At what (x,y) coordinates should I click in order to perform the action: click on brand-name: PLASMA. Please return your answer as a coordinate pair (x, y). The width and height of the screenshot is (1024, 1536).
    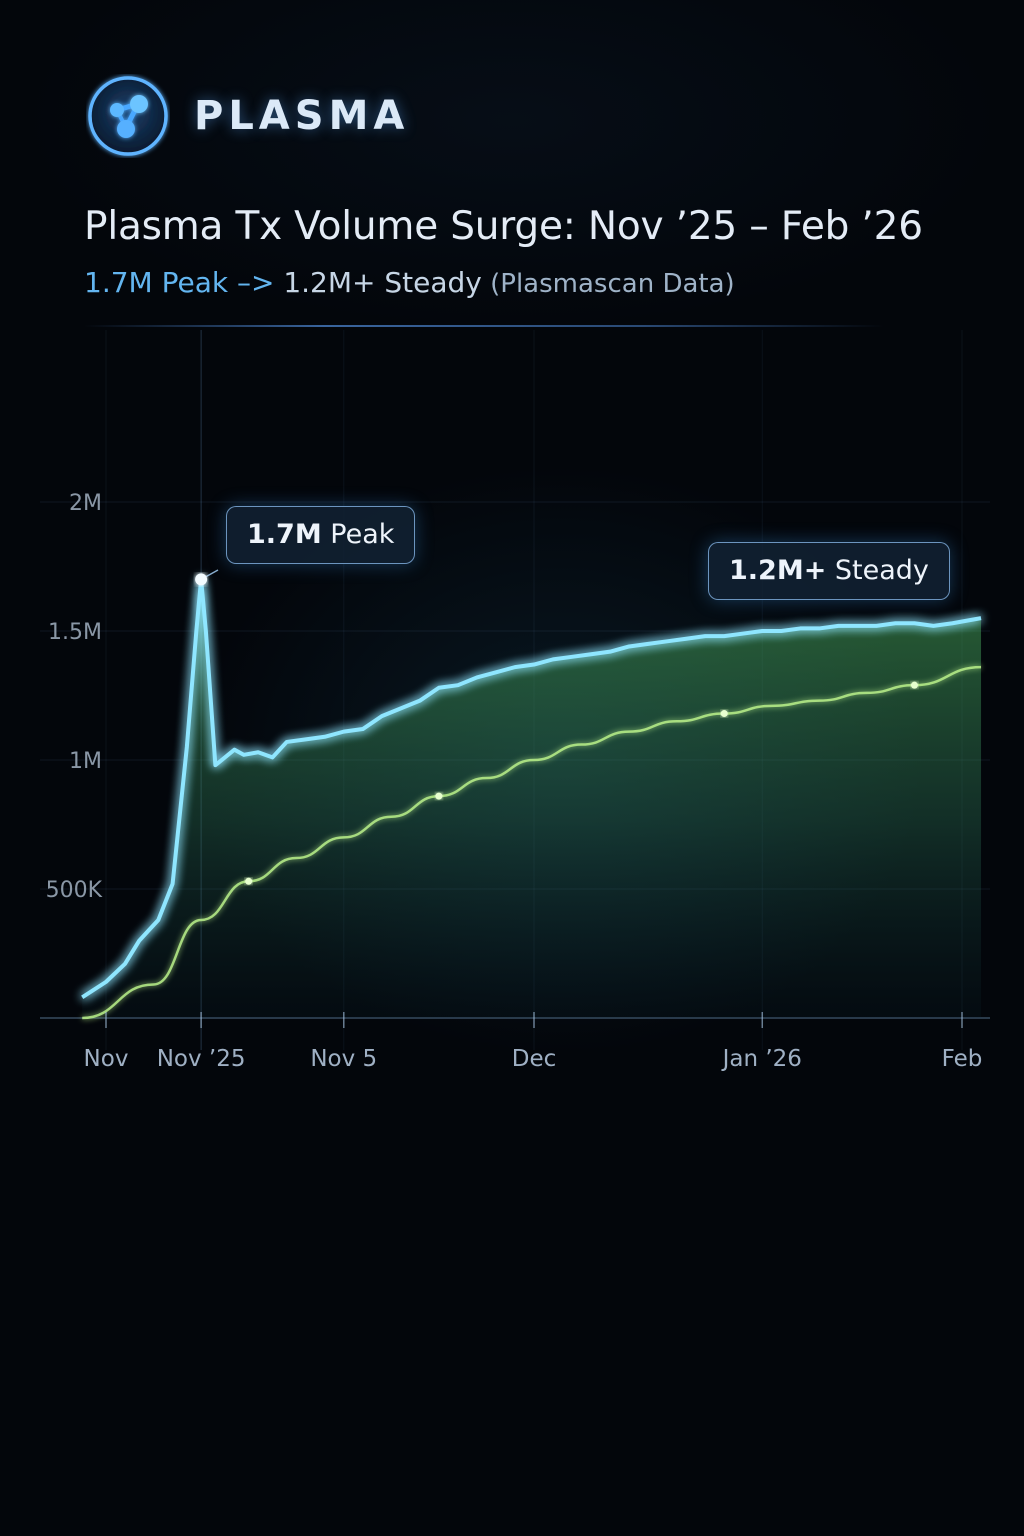
    Looking at the image, I should click on (302, 116).